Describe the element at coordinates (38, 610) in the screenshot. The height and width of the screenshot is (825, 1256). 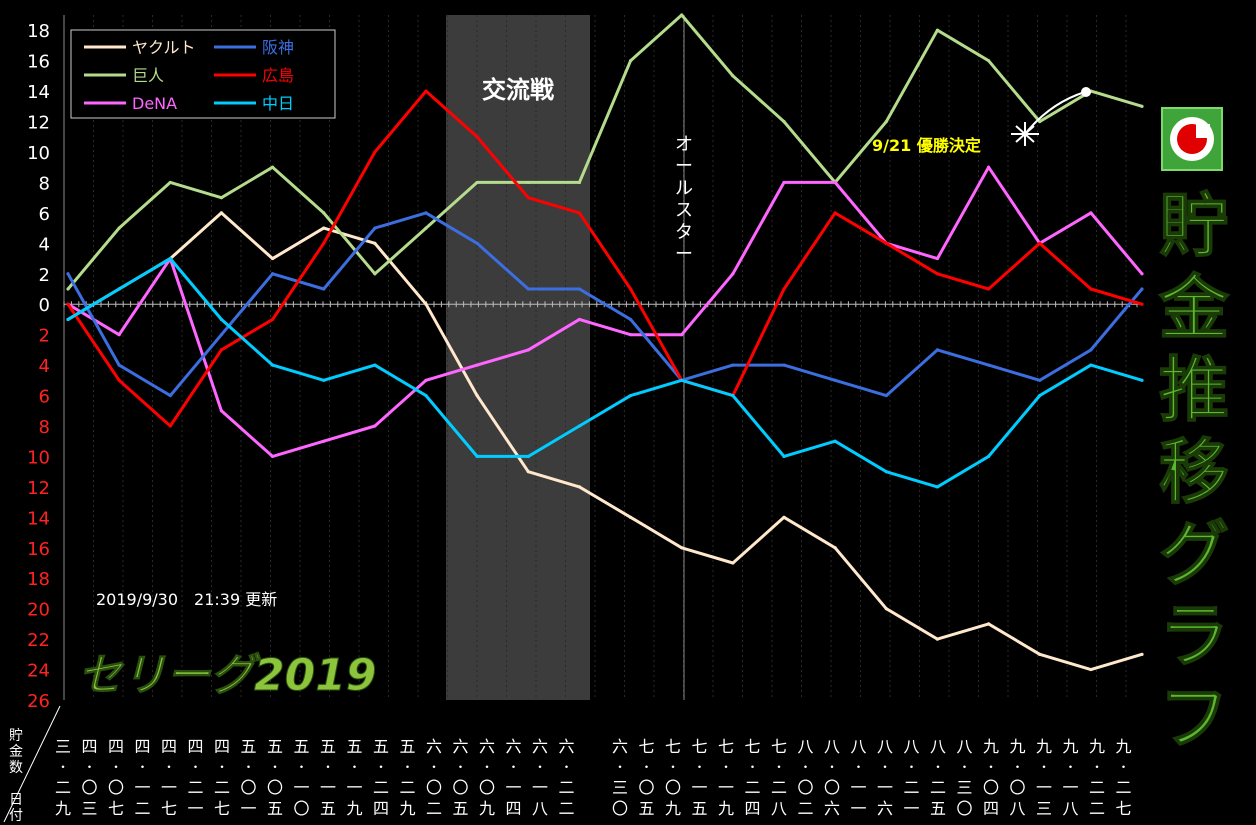
I see `y-tick-label: 20` at that location.